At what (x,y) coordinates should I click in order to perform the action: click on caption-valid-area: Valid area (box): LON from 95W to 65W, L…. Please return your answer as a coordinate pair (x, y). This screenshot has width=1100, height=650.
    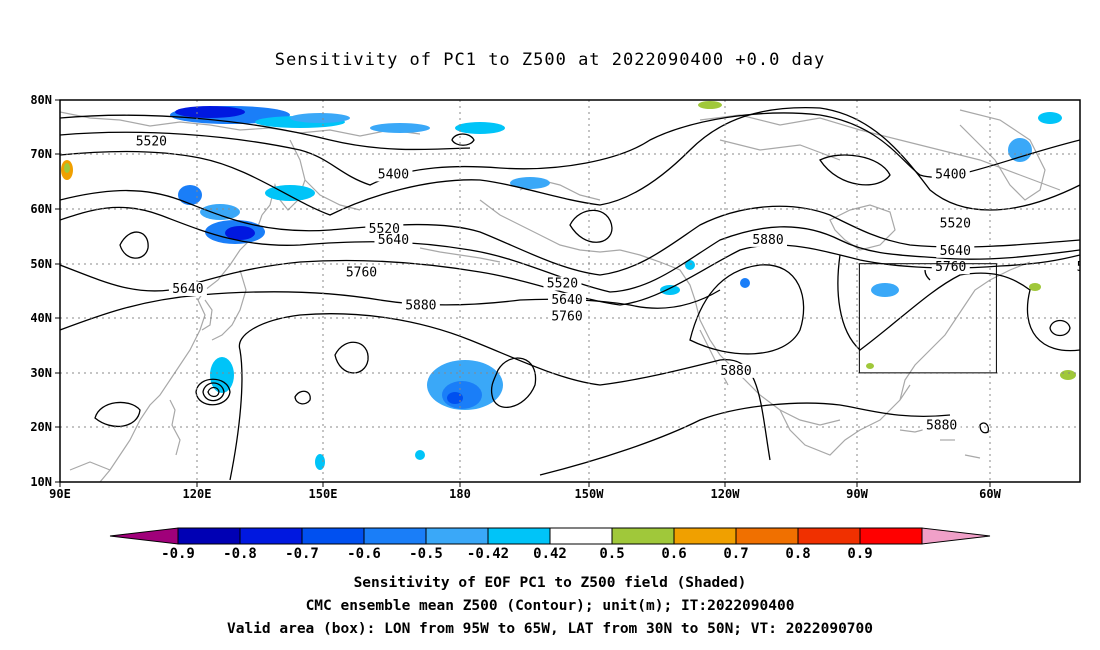
    Looking at the image, I should click on (549, 629).